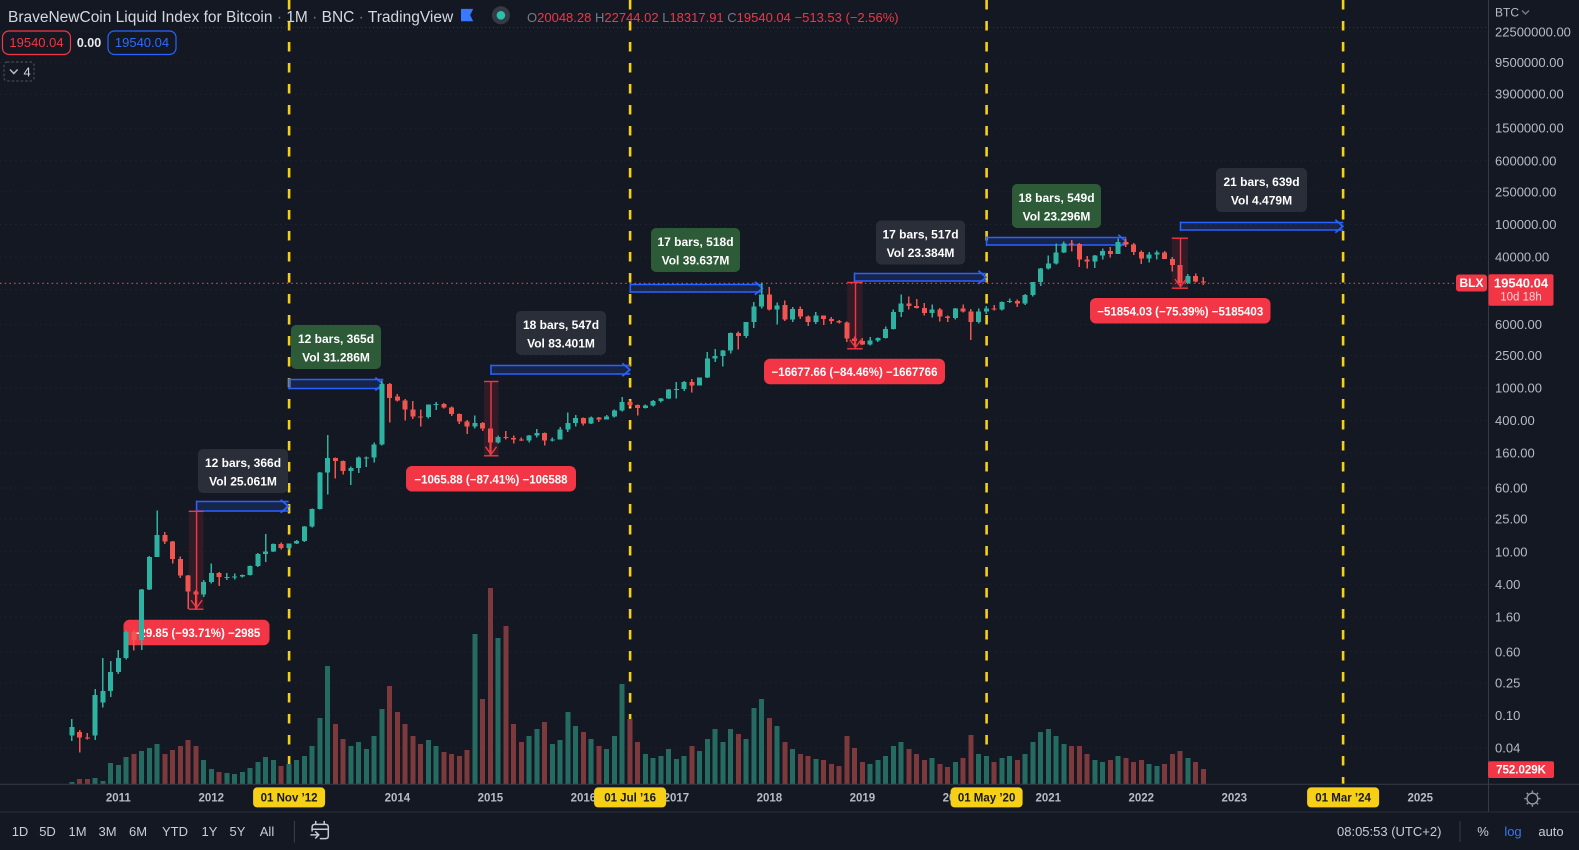 This screenshot has width=1579, height=850. What do you see at coordinates (491, 480) in the screenshot?
I see `svg-text: −1065.88 (−87.41%) −106588` at bounding box center [491, 480].